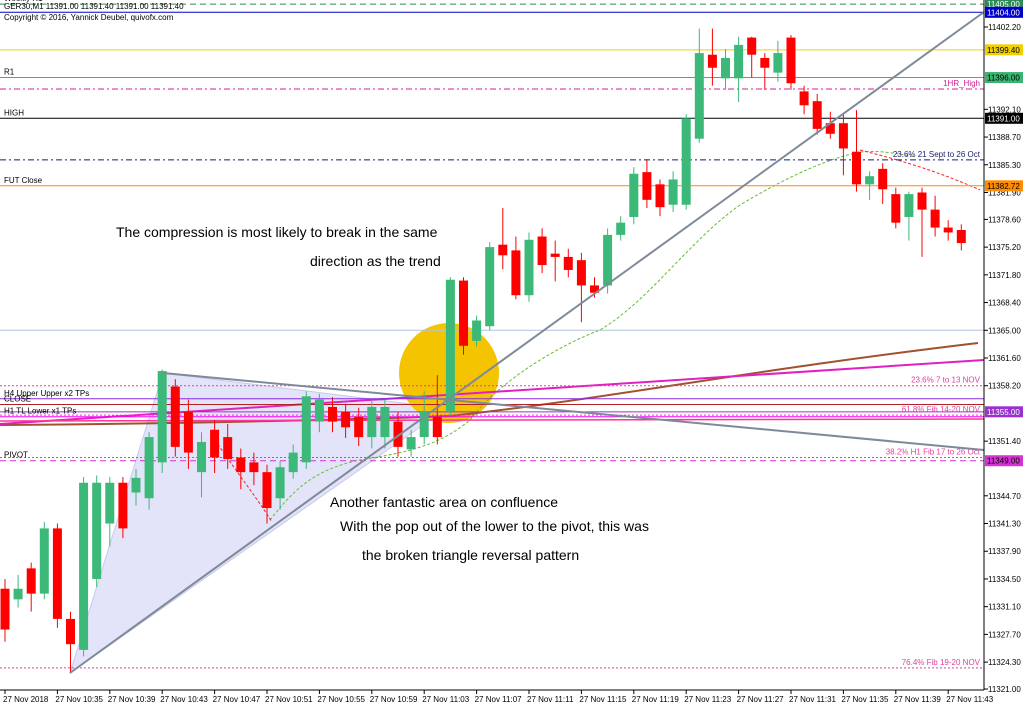 Image resolution: width=1024 pixels, height=709 pixels. I want to click on y-tick-label: 11331.10, so click(1004, 607).